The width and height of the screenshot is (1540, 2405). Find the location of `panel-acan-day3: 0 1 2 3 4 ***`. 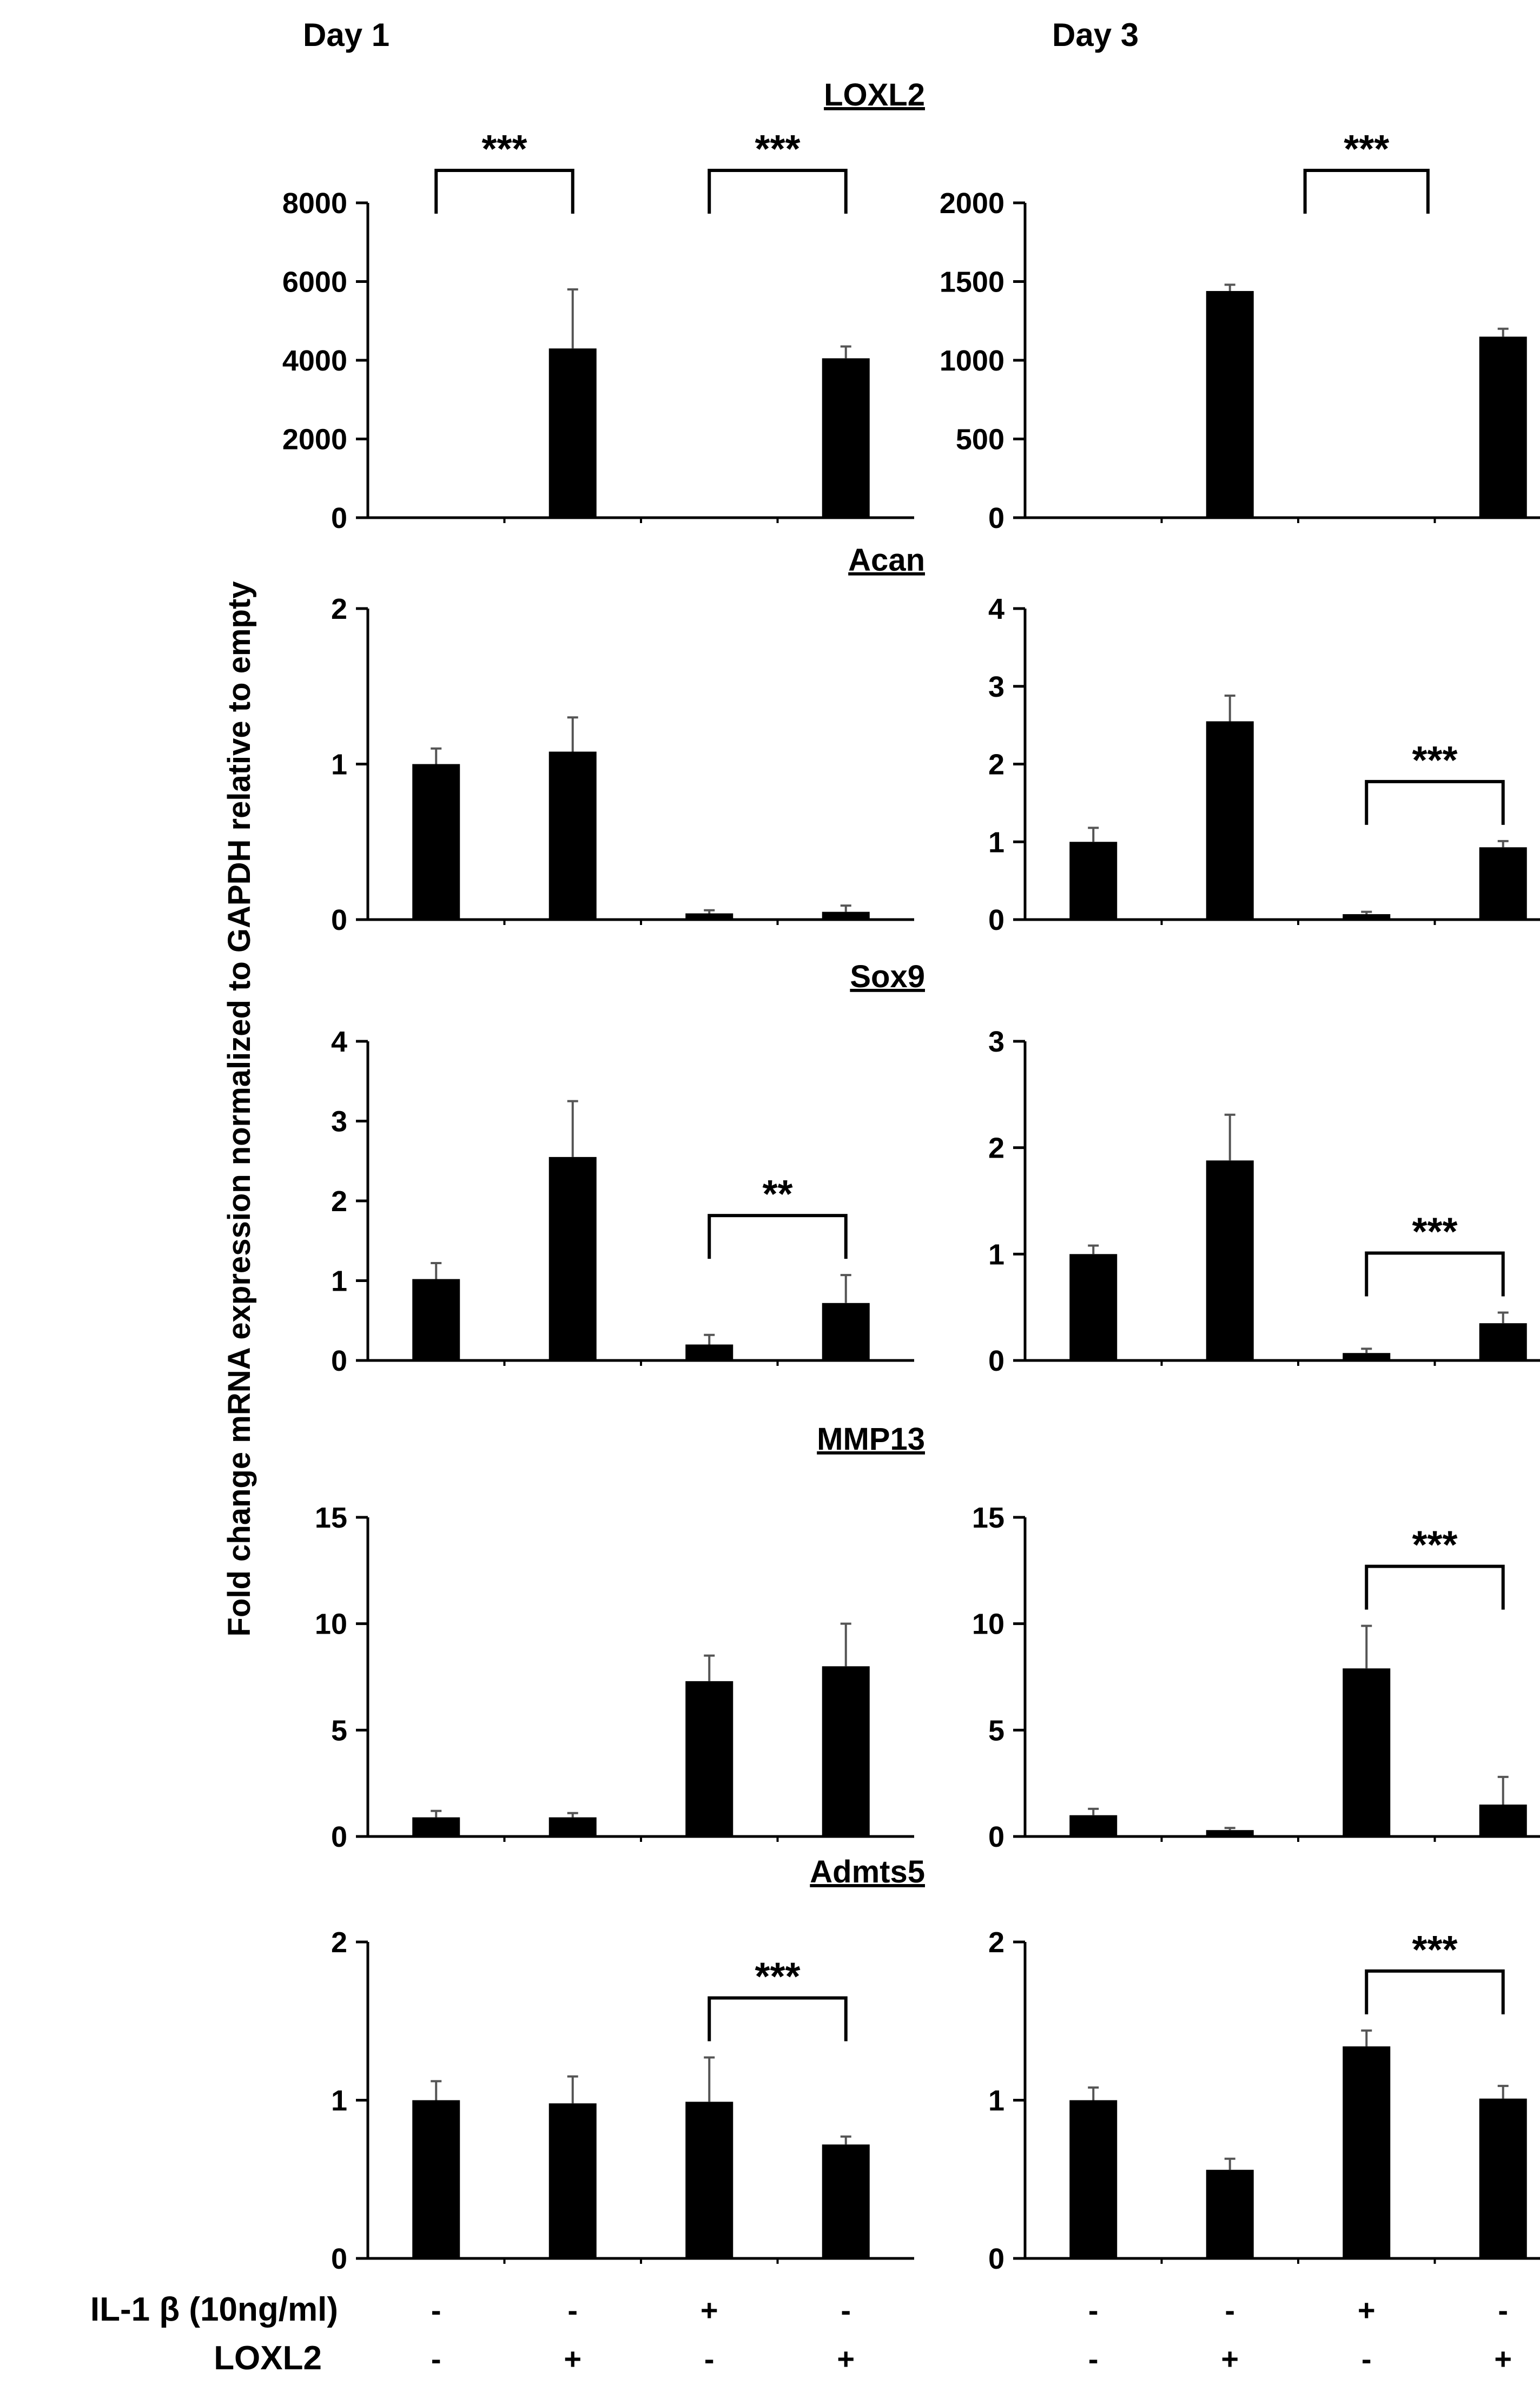

panel-acan-day3: 0 1 2 3 4 *** is located at coordinates (1264, 765).